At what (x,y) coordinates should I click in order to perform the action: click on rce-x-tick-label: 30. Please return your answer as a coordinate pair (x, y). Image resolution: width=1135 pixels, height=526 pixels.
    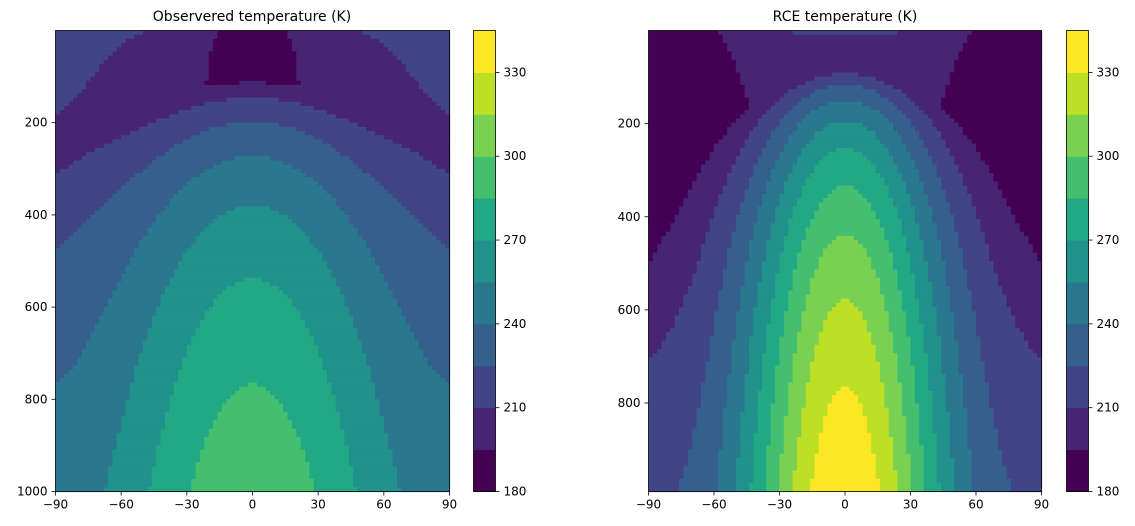
    Looking at the image, I should click on (910, 505).